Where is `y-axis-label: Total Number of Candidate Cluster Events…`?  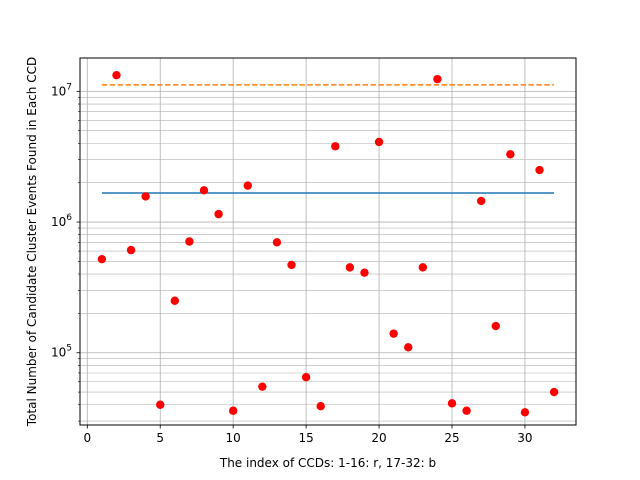 y-axis-label: Total Number of Candidate Cluster Events… is located at coordinates (32, 242).